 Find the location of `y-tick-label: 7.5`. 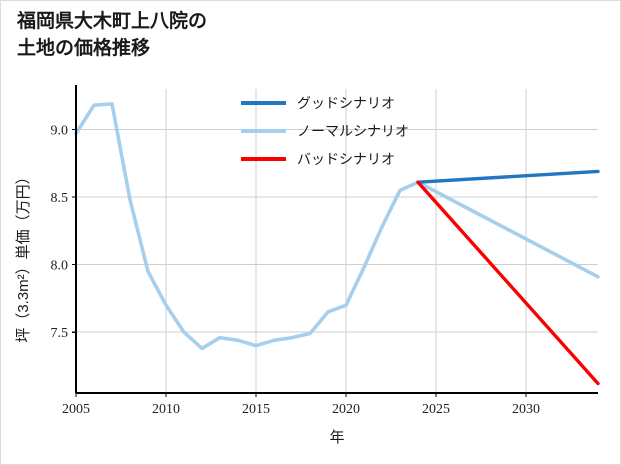

y-tick-label: 7.5 is located at coordinates (60, 333).